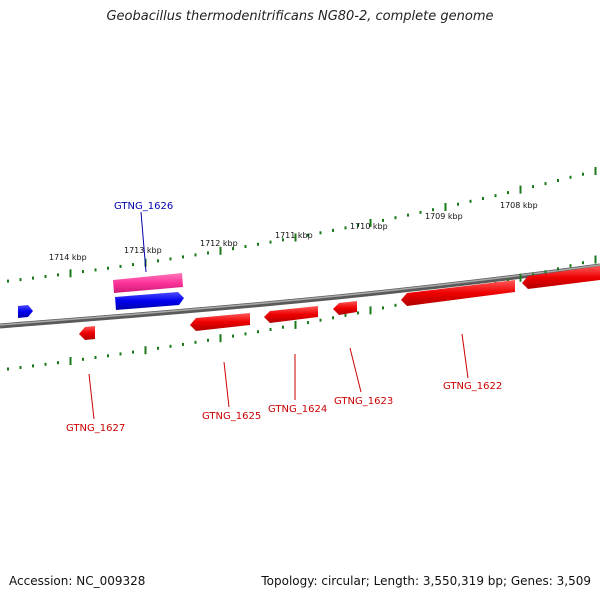  Describe the element at coordinates (231, 416) in the screenshot. I see `label-gtng-1625: GTNG_1625` at that location.